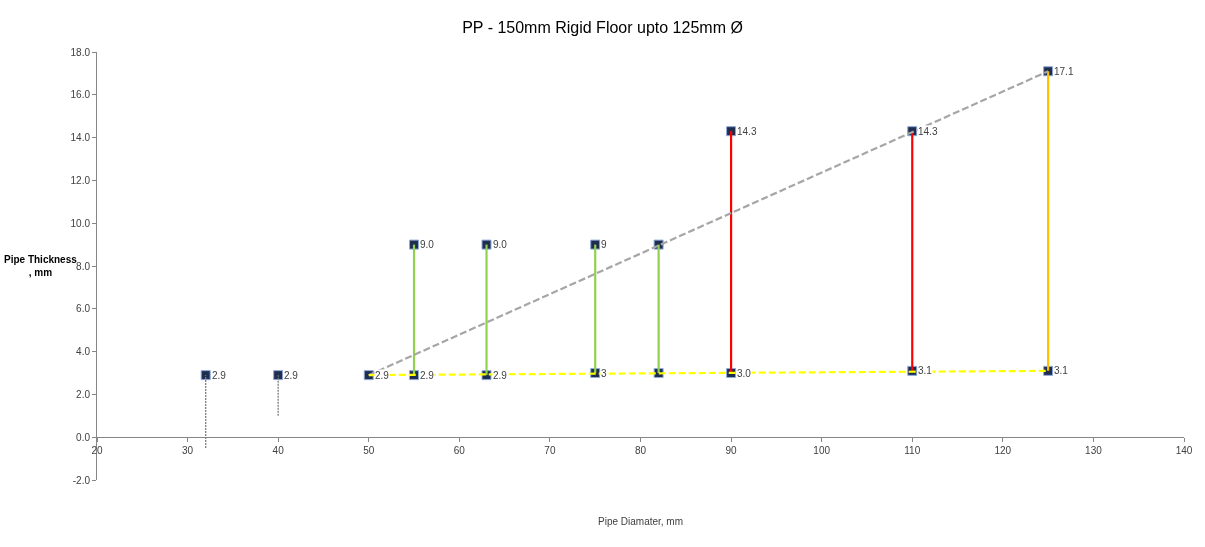  Describe the element at coordinates (640, 451) in the screenshot. I see `x-tick-label: 80` at that location.